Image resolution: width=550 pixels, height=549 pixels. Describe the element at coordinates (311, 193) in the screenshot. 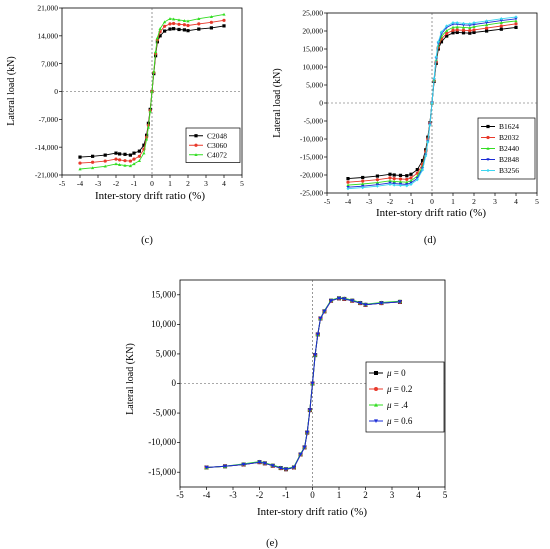

I see `y-tick-label: -25,000` at that location.